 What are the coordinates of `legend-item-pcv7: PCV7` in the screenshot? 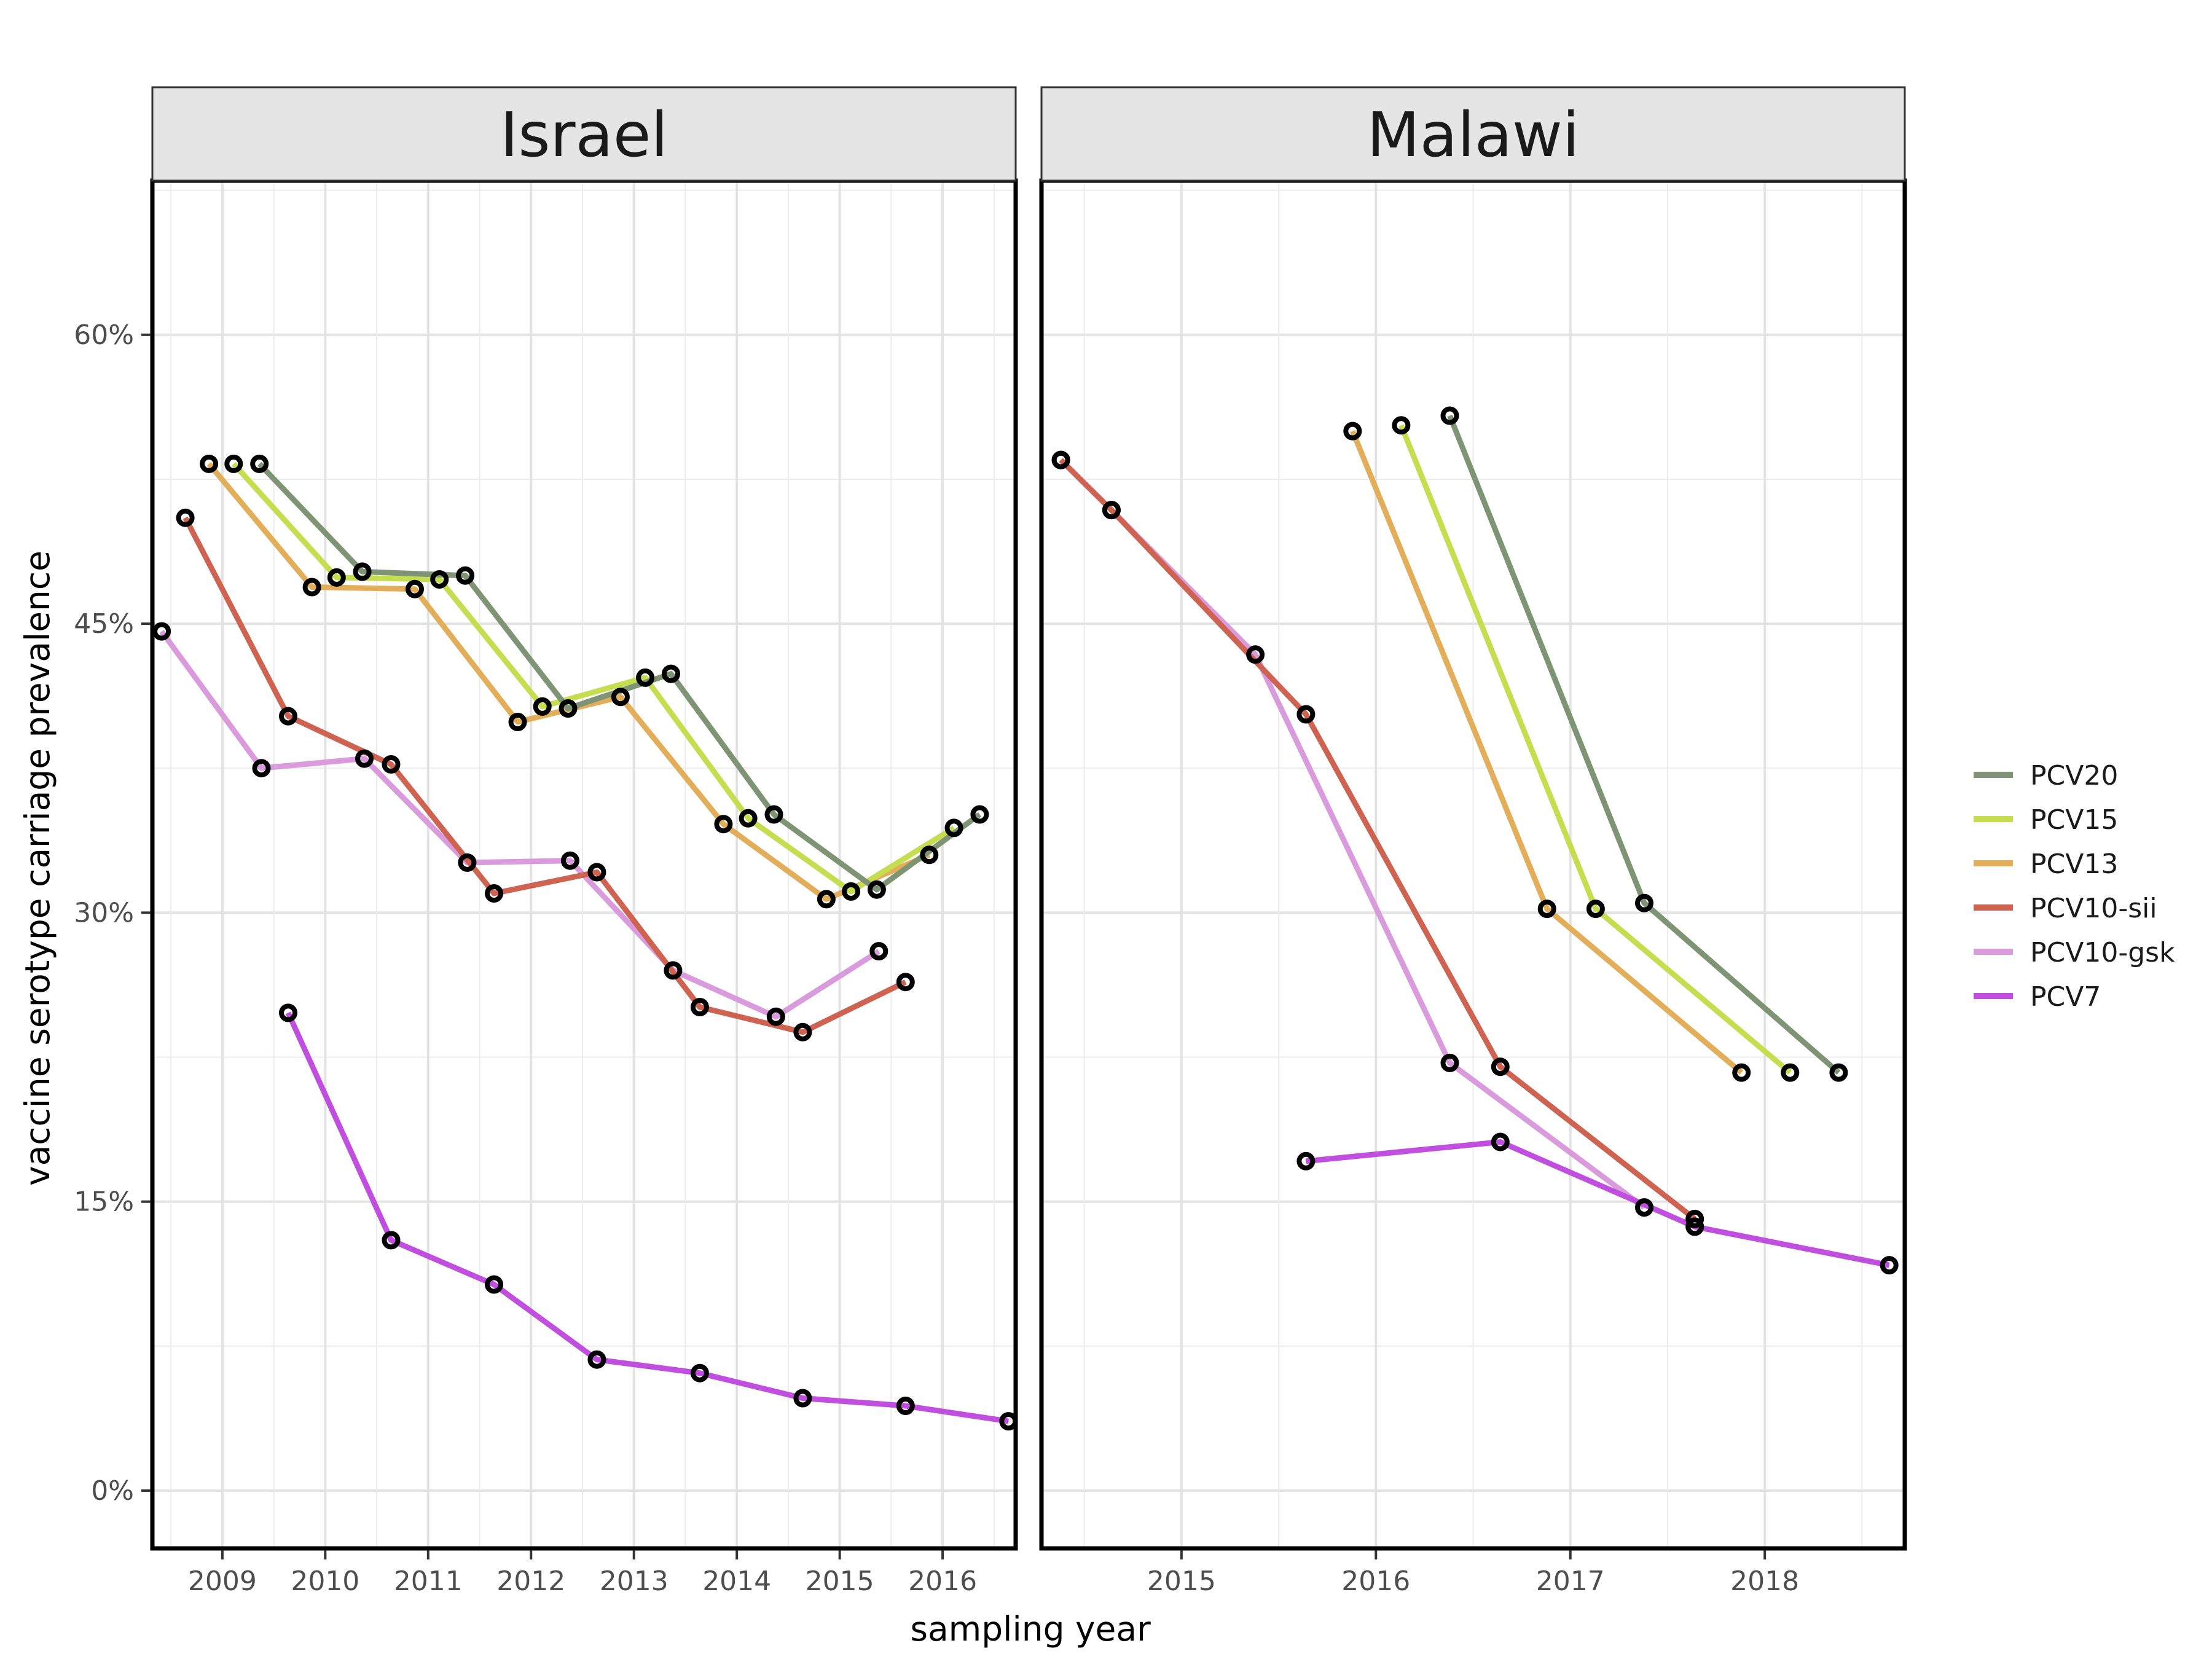 It's located at (2037, 997).